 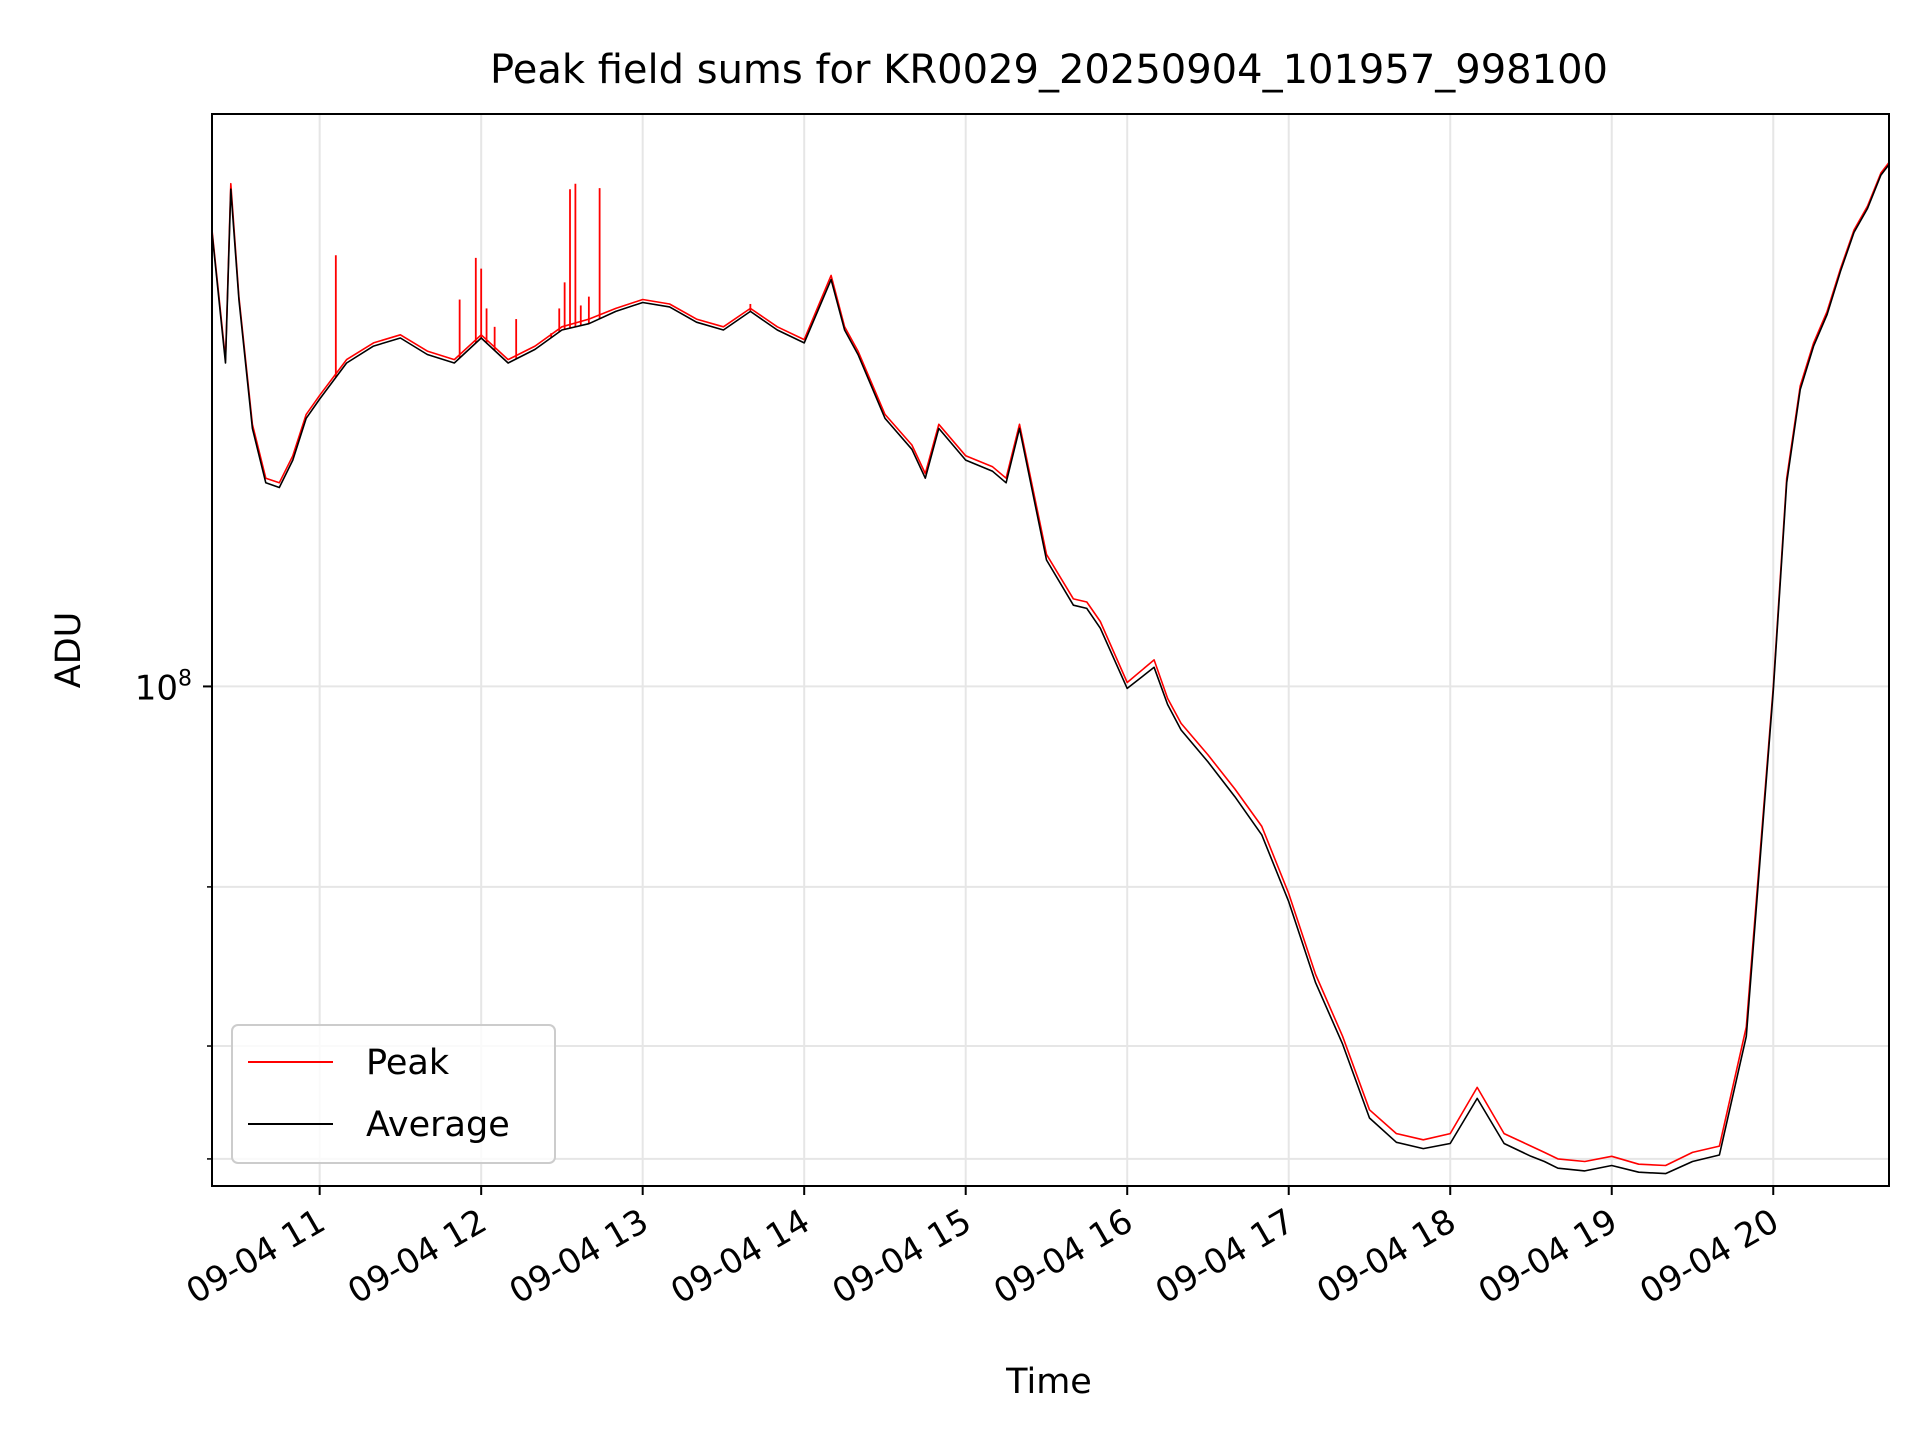 I want to click on legend-box, so click(x=393, y=1094).